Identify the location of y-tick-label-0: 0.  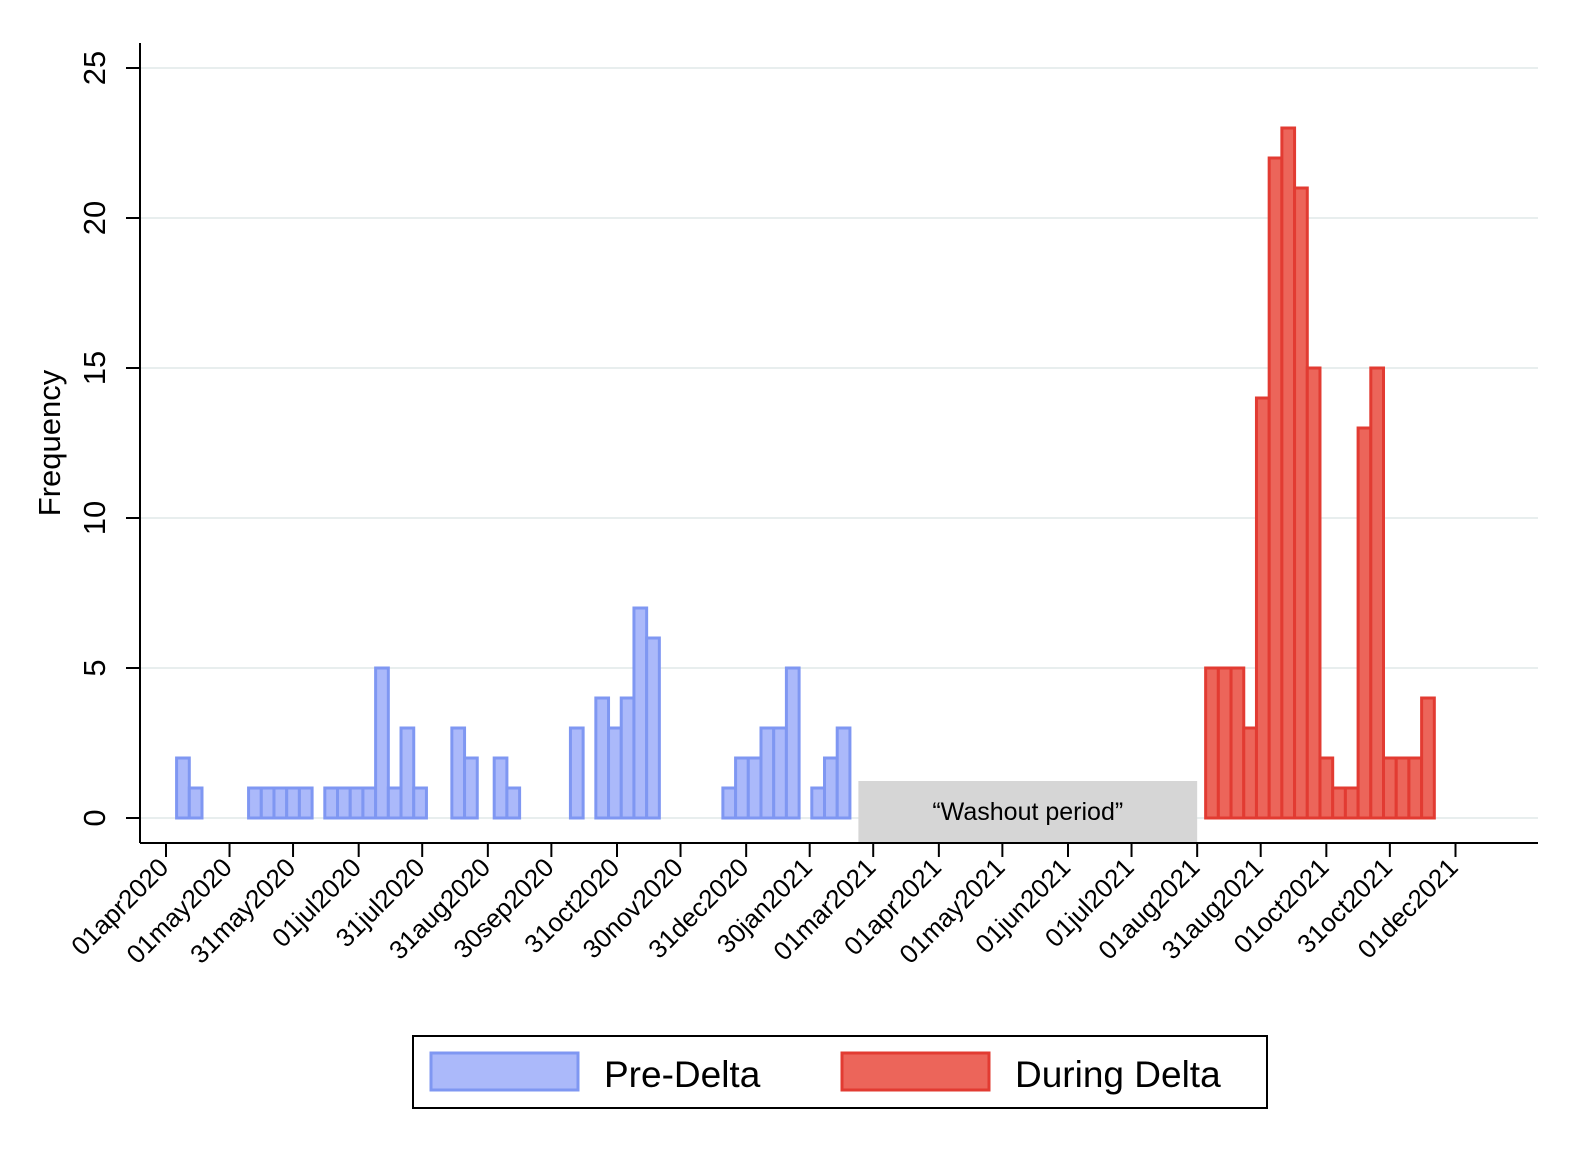
(94, 817).